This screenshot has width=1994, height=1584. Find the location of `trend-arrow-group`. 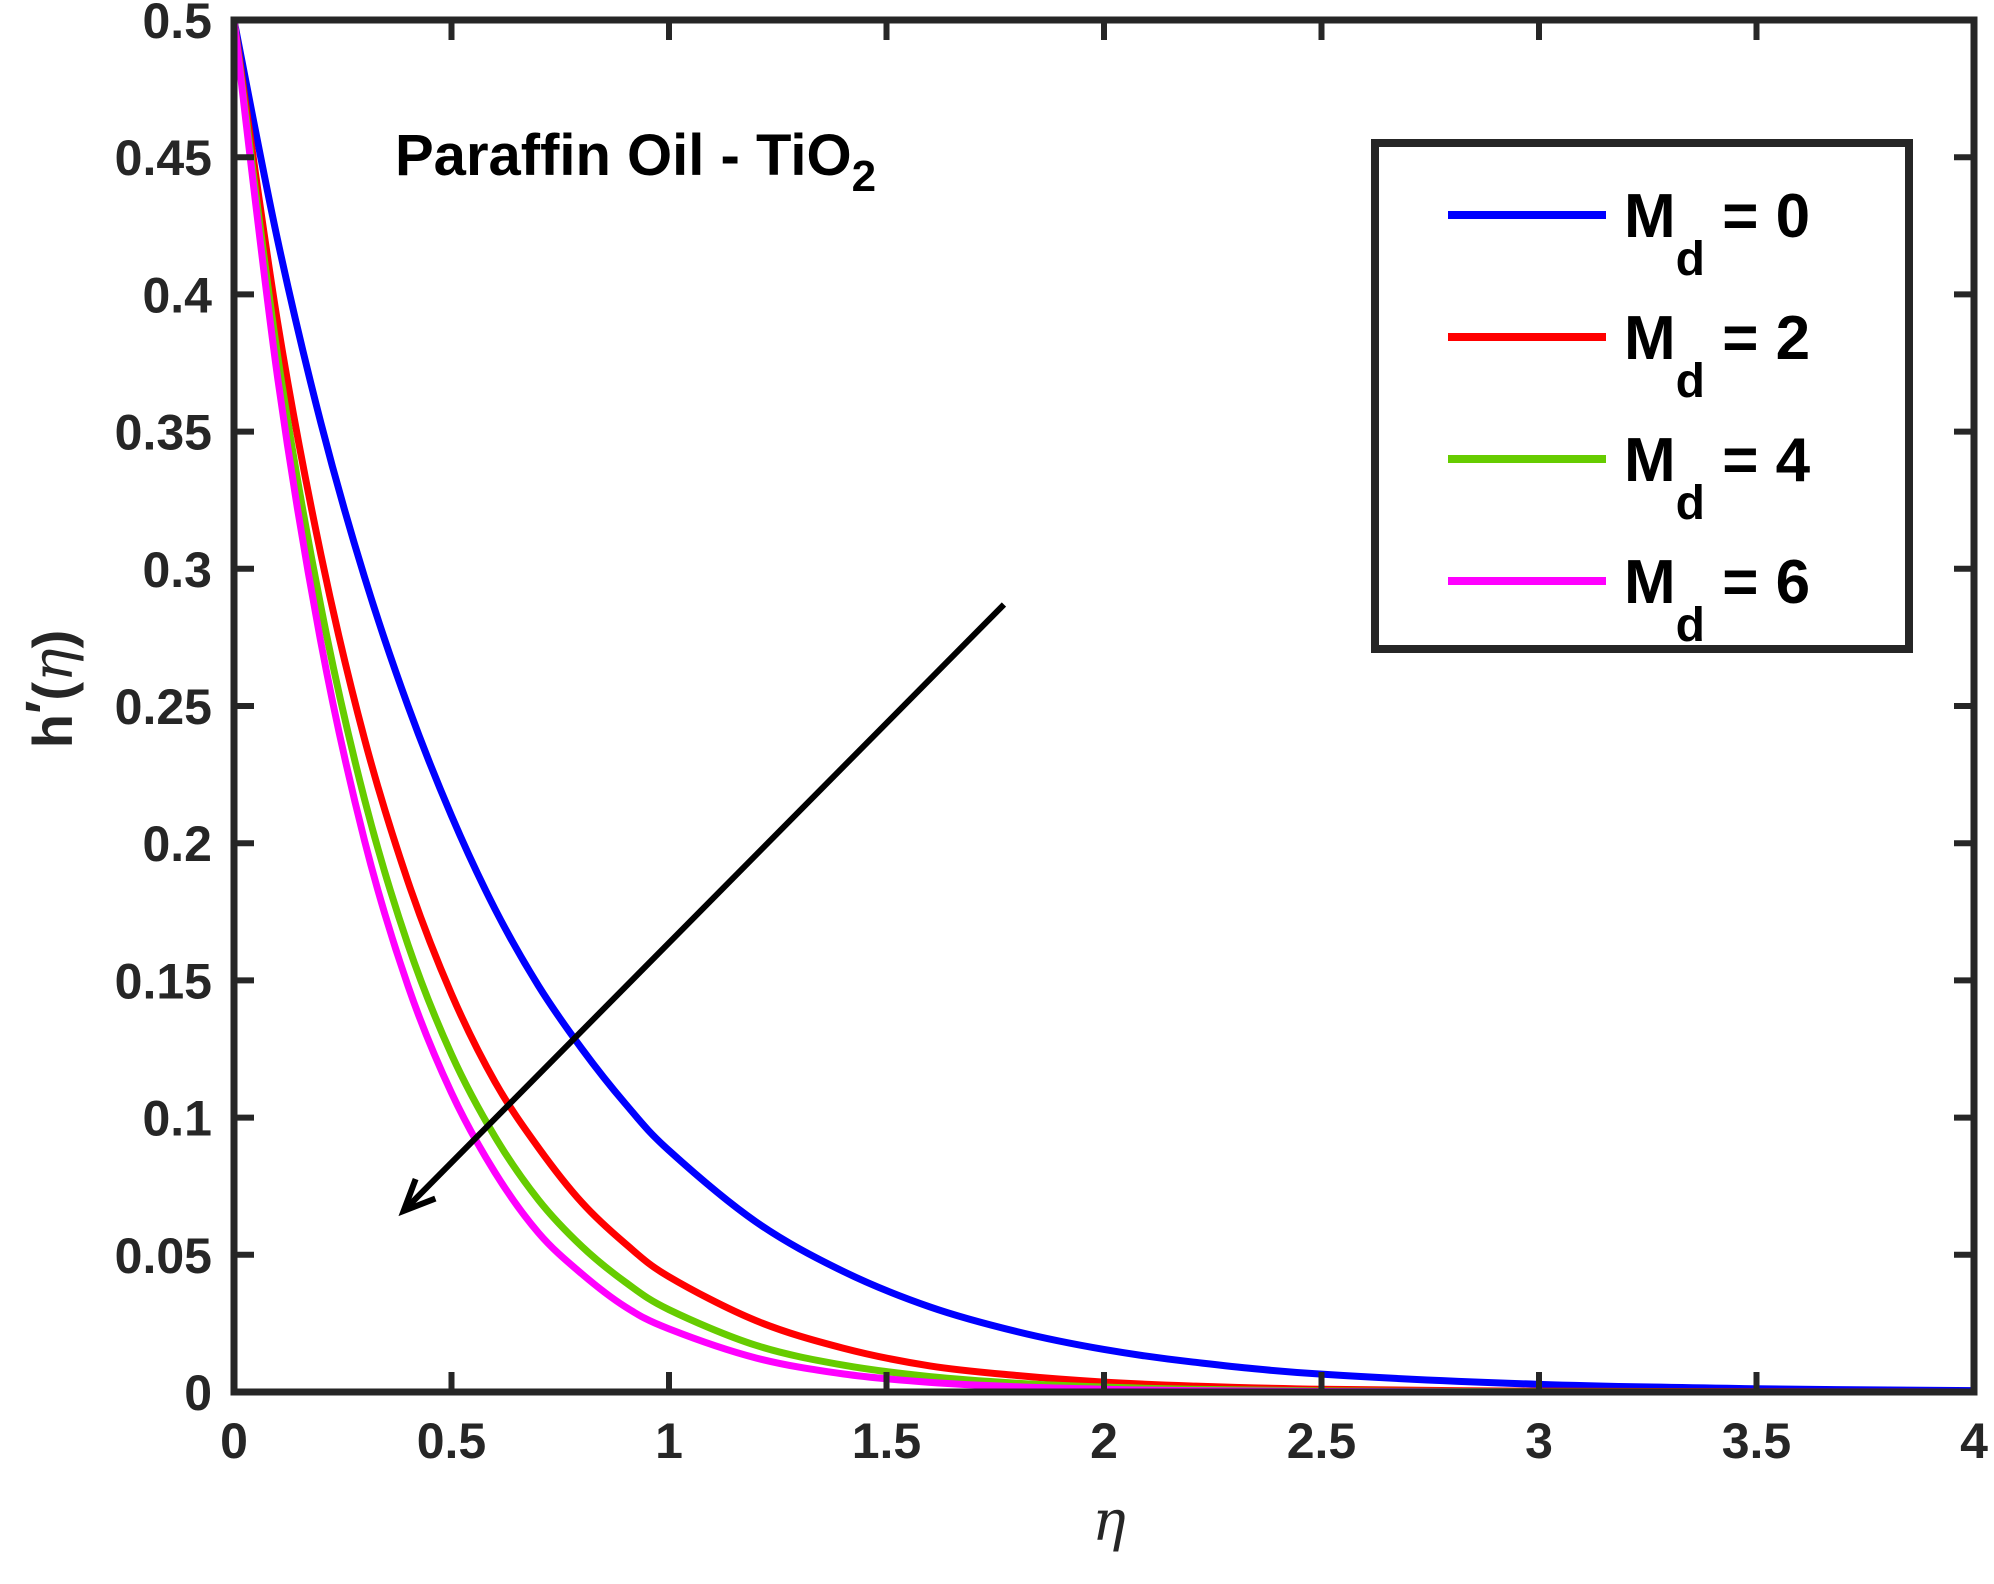

trend-arrow-group is located at coordinates (702, 909).